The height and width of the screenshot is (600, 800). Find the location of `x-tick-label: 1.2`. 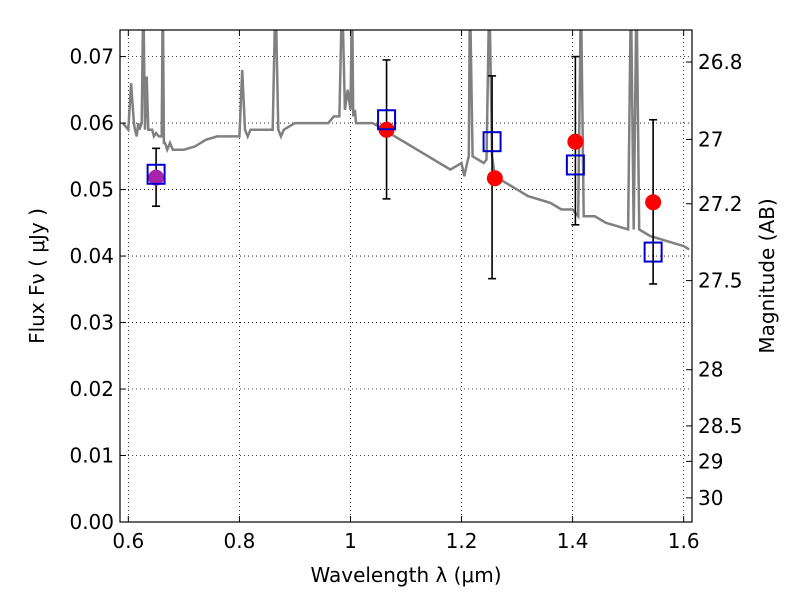

x-tick-label: 1.2 is located at coordinates (462, 541).